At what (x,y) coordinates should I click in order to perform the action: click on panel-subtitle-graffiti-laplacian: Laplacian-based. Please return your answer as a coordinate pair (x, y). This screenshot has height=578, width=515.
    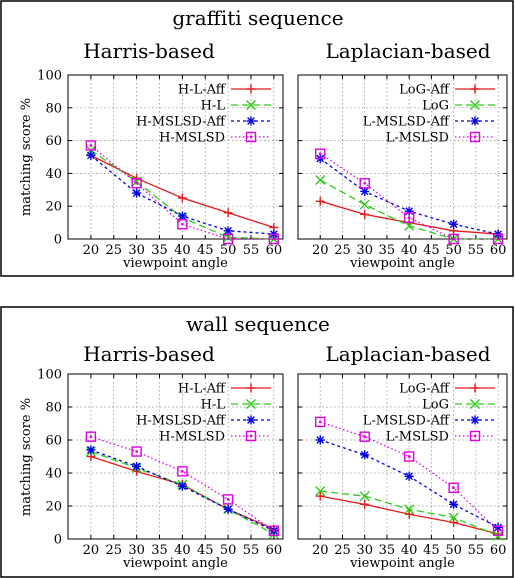
    Looking at the image, I should click on (407, 51).